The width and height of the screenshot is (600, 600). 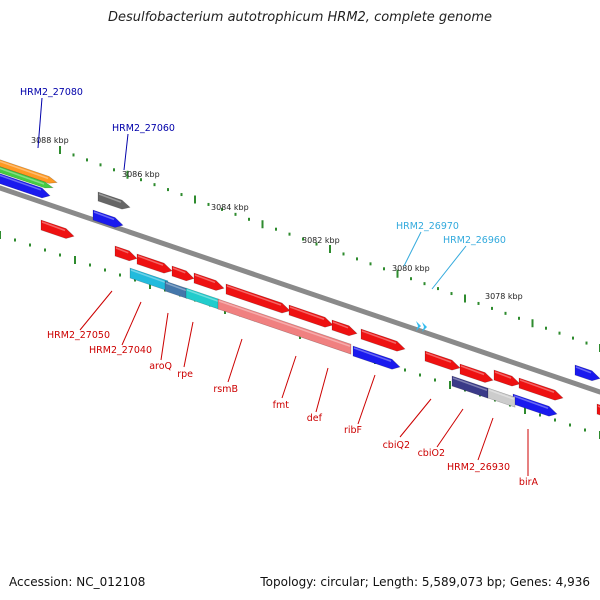 What do you see at coordinates (78, 335) in the screenshot?
I see `gene-label-hrm2-27050: HRM2_27050` at bounding box center [78, 335].